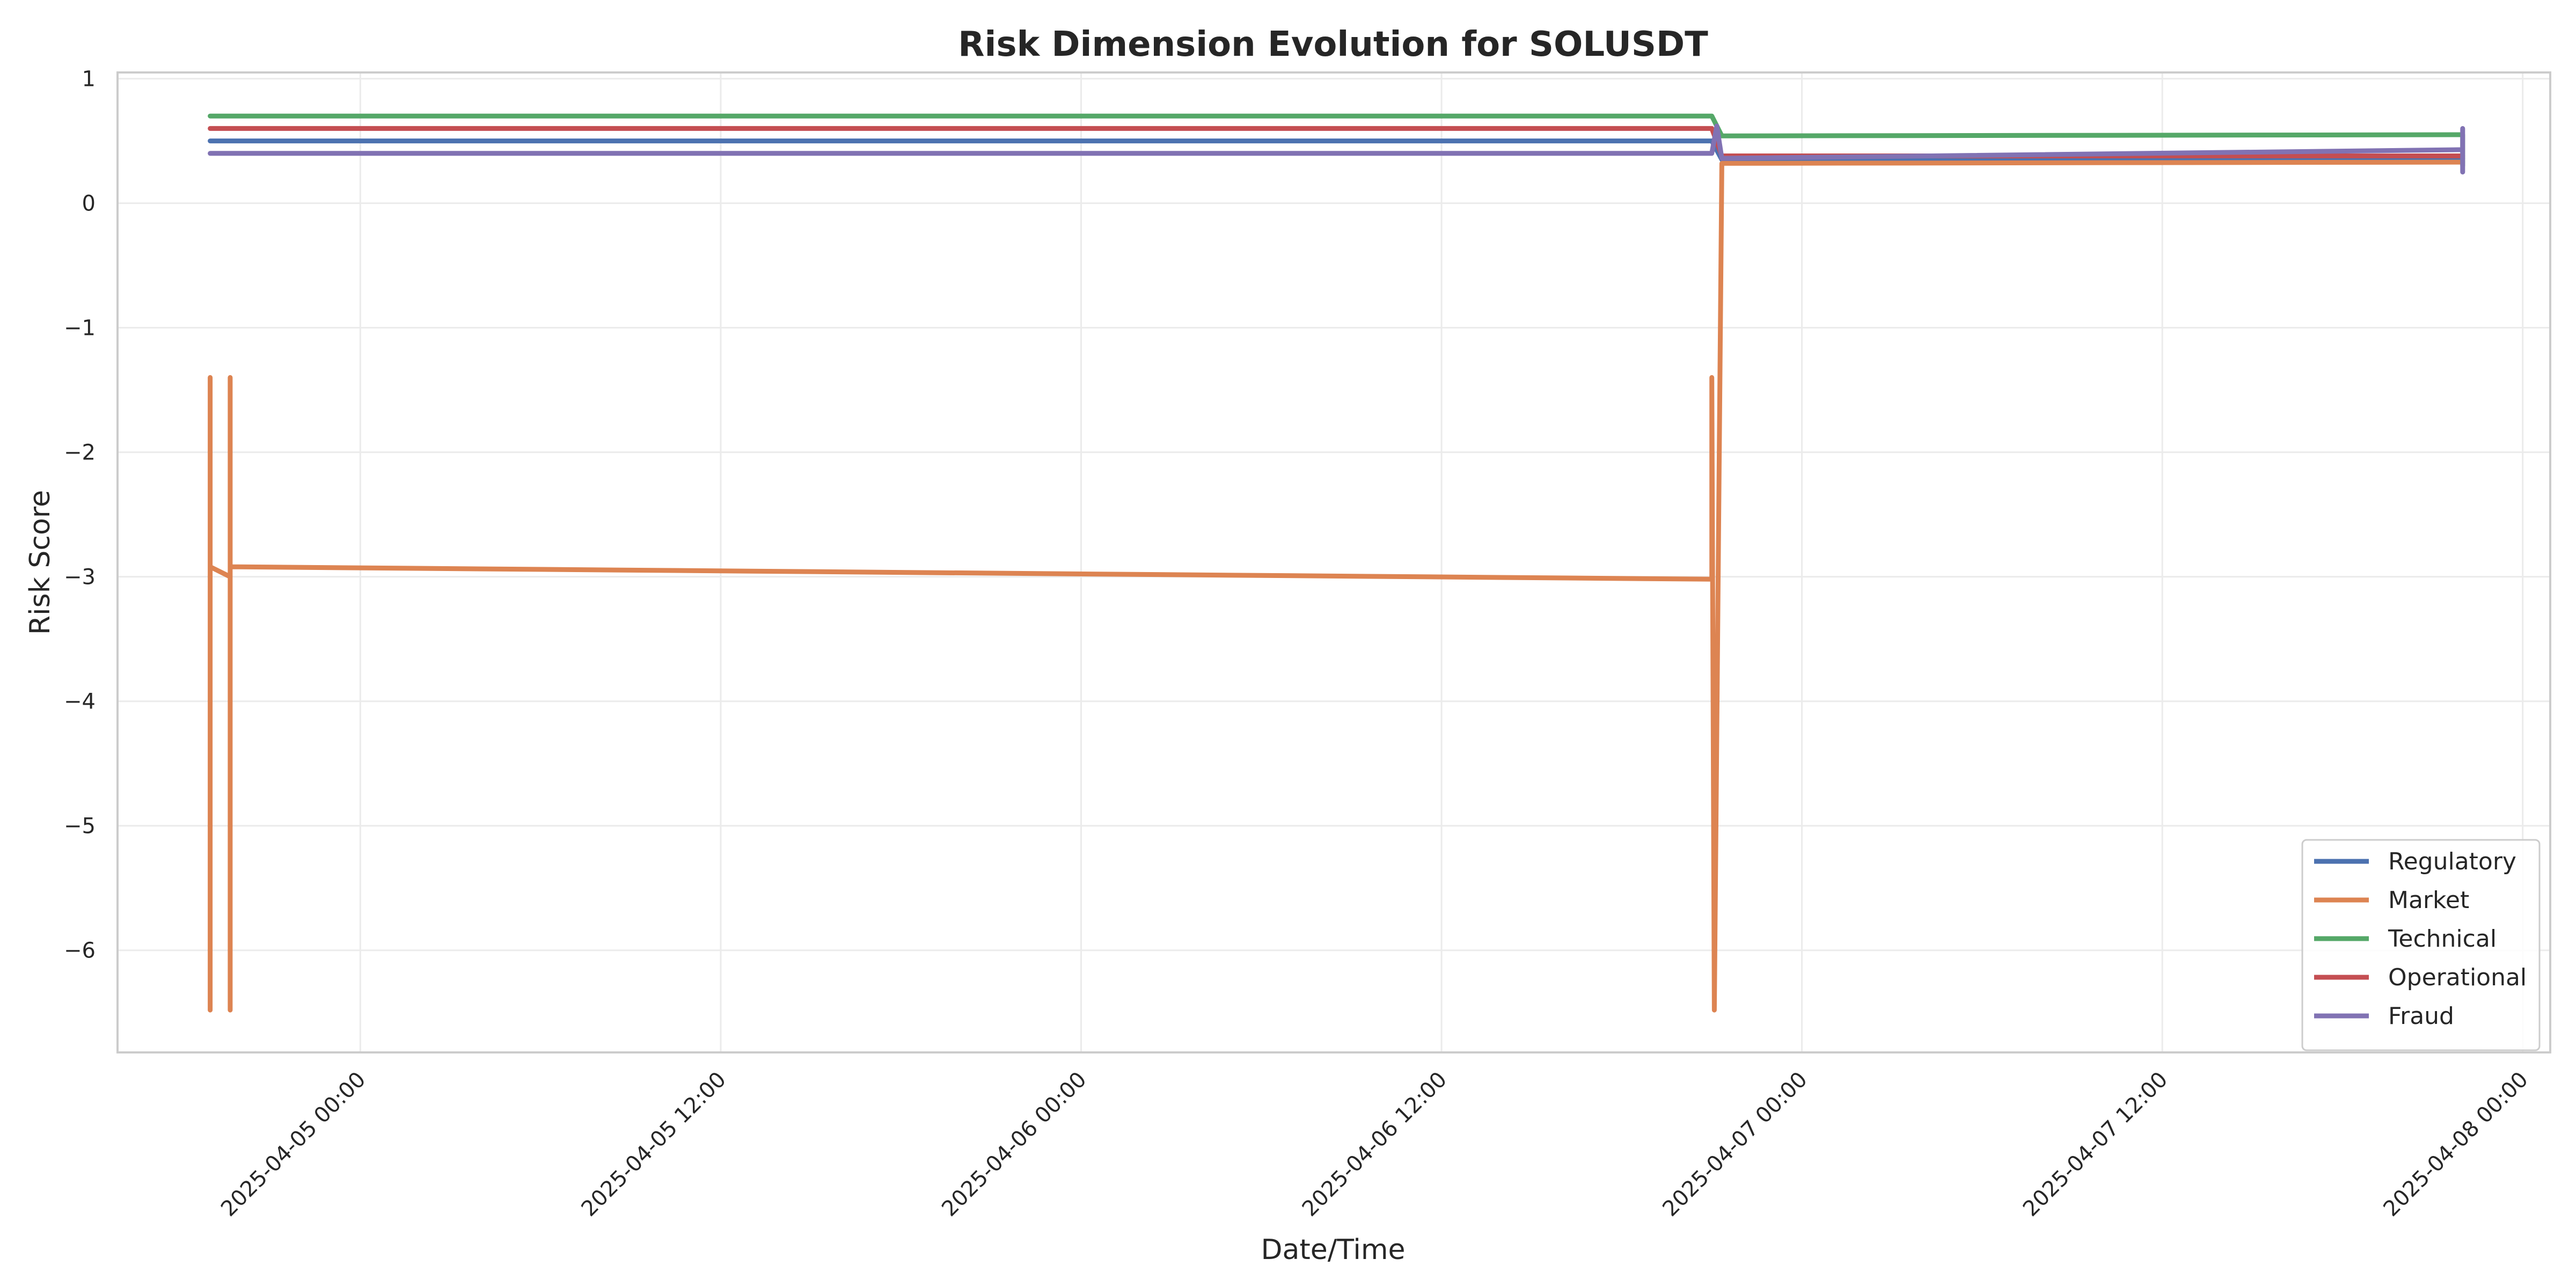 The height and width of the screenshot is (1288, 2576). Describe the element at coordinates (80, 826) in the screenshot. I see `y-tick-label: −5` at that location.